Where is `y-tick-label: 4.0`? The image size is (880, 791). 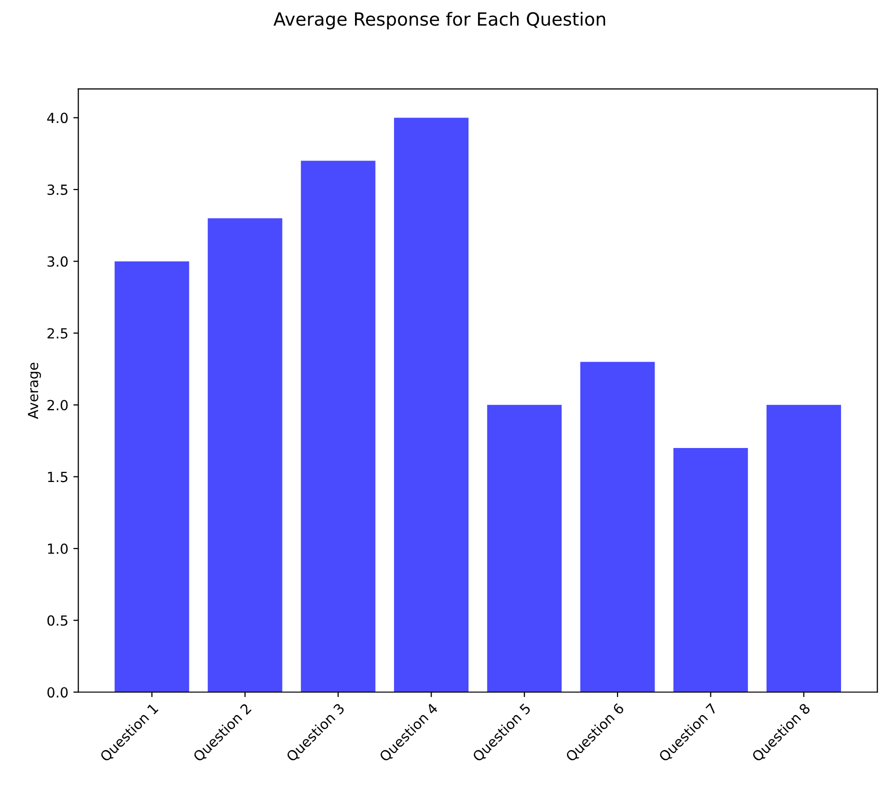 y-tick-label: 4.0 is located at coordinates (57, 118).